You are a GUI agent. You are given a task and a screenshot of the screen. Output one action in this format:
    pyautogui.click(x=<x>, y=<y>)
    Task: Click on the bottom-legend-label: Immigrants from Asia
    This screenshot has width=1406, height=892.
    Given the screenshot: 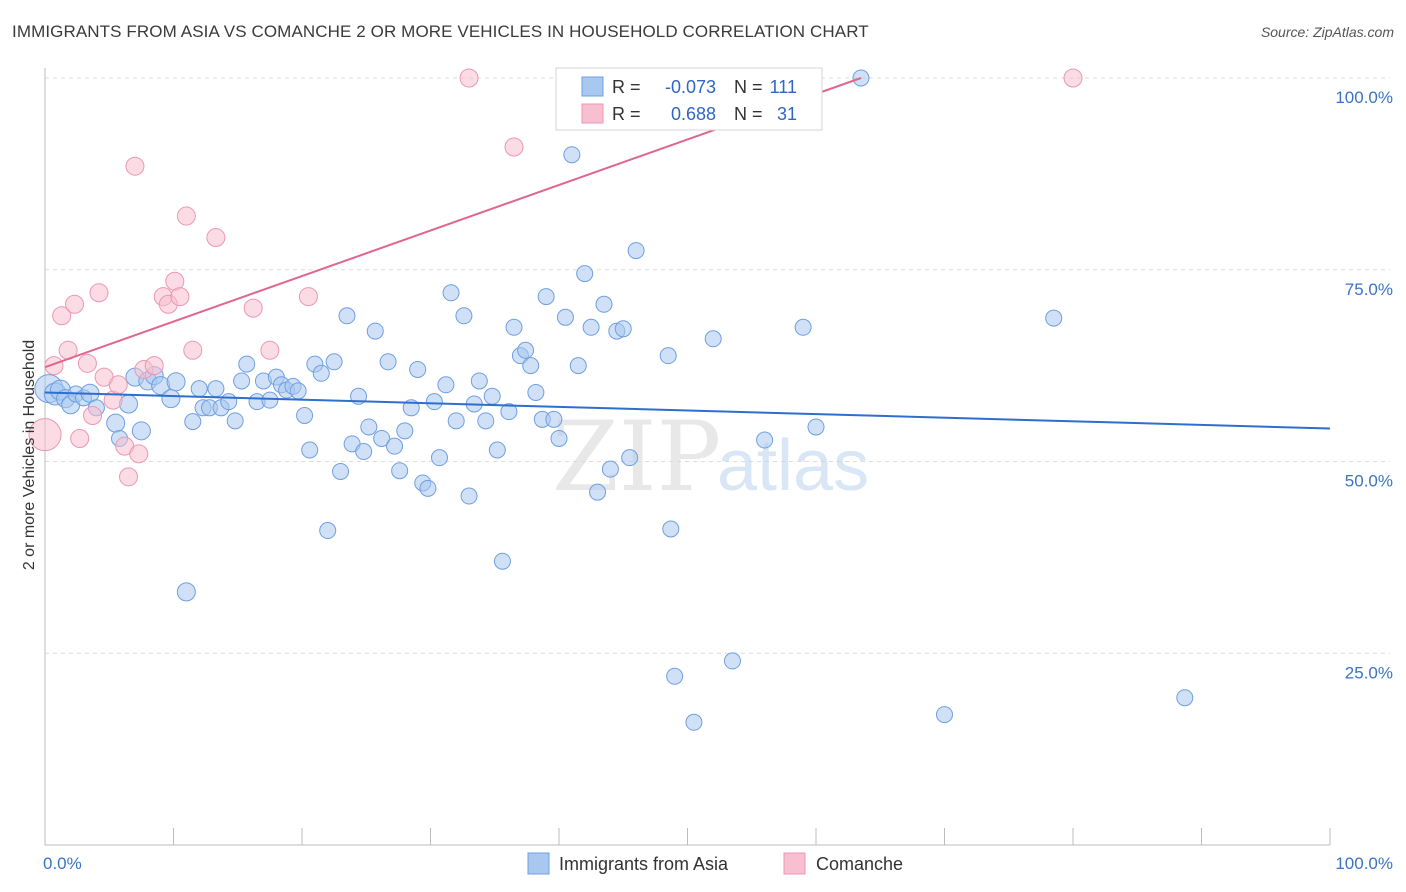 What is the action you would take?
    pyautogui.click(x=644, y=864)
    